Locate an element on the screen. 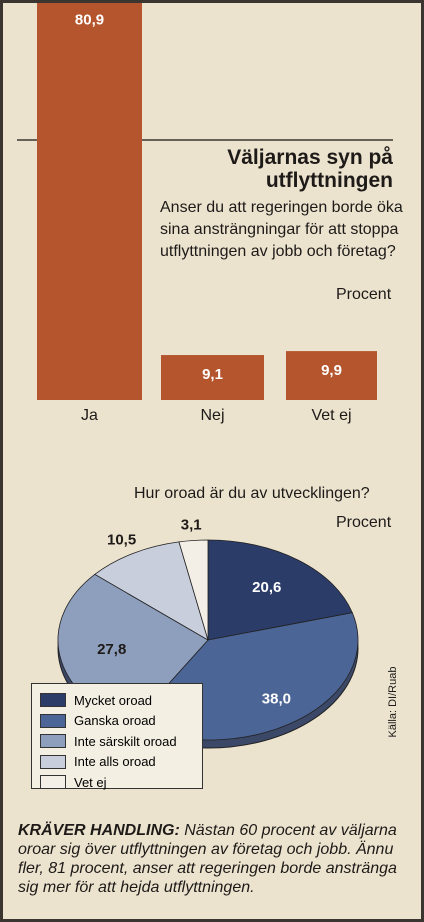  legend-entry: Inte särskilt oroad is located at coordinates (108, 741).